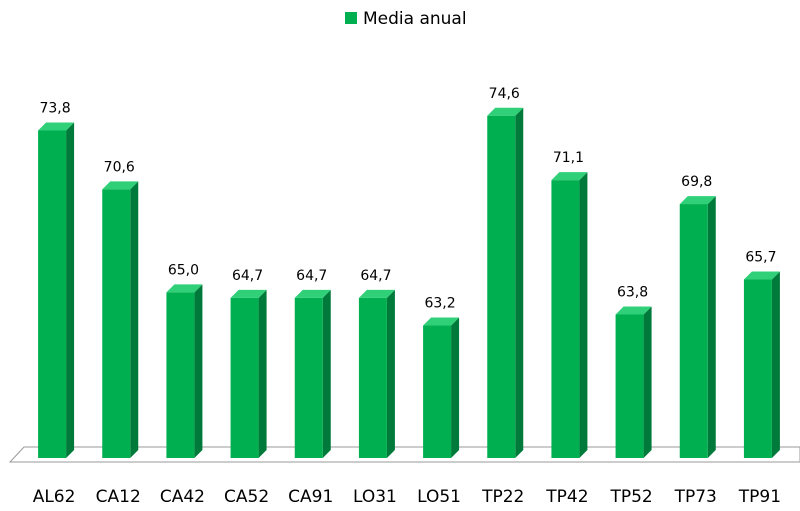  Describe the element at coordinates (182, 497) in the screenshot. I see `x-tick-label: CA42` at that location.